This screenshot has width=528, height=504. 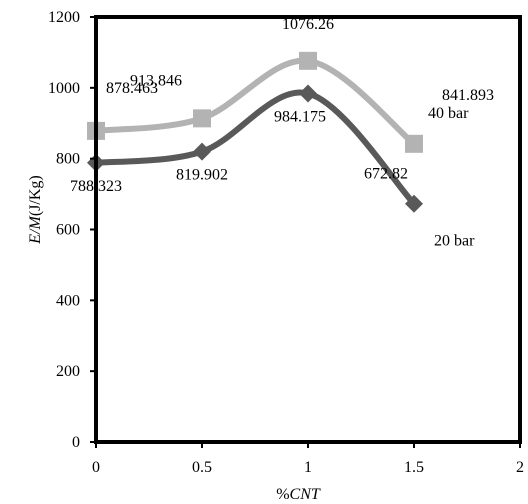 I want to click on x-tick-label: 0, so click(x=96, y=467).